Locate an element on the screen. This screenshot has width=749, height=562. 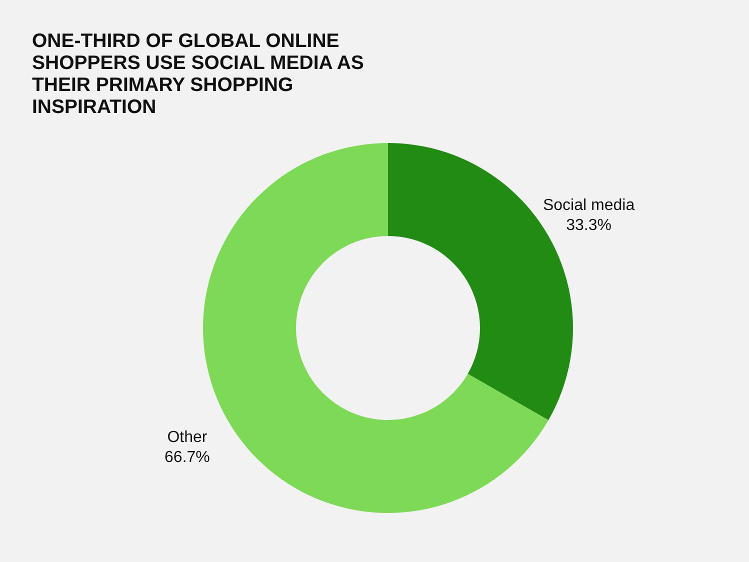
data-label: 33.3% is located at coordinates (589, 225).